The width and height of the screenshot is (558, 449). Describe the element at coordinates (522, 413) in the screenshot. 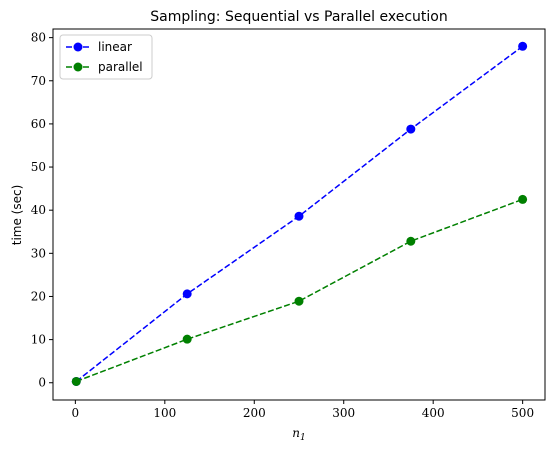

I see `x-tick-label: 500` at that location.